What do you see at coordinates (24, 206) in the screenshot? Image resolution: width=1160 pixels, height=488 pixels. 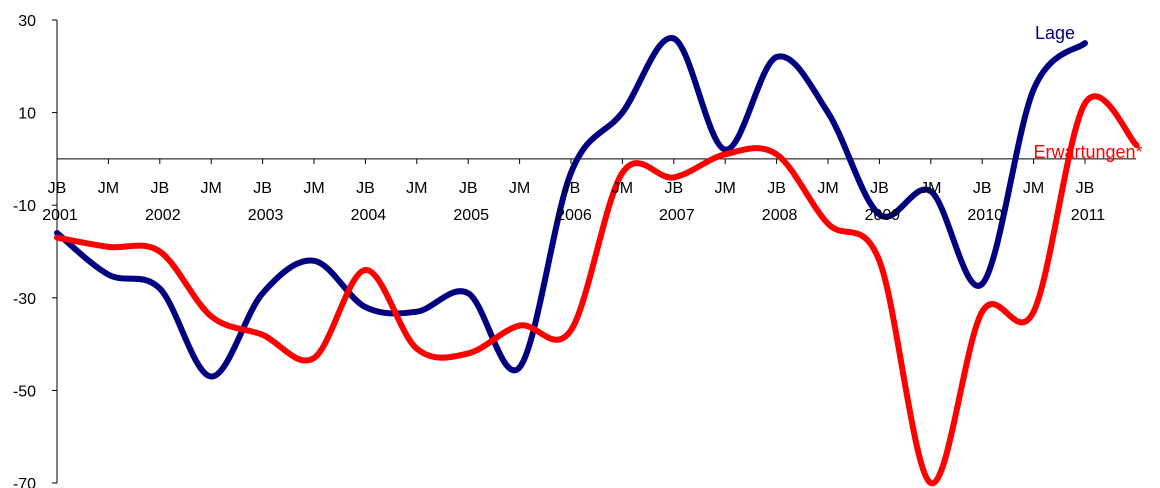 I see `y-tick-label: -10` at bounding box center [24, 206].